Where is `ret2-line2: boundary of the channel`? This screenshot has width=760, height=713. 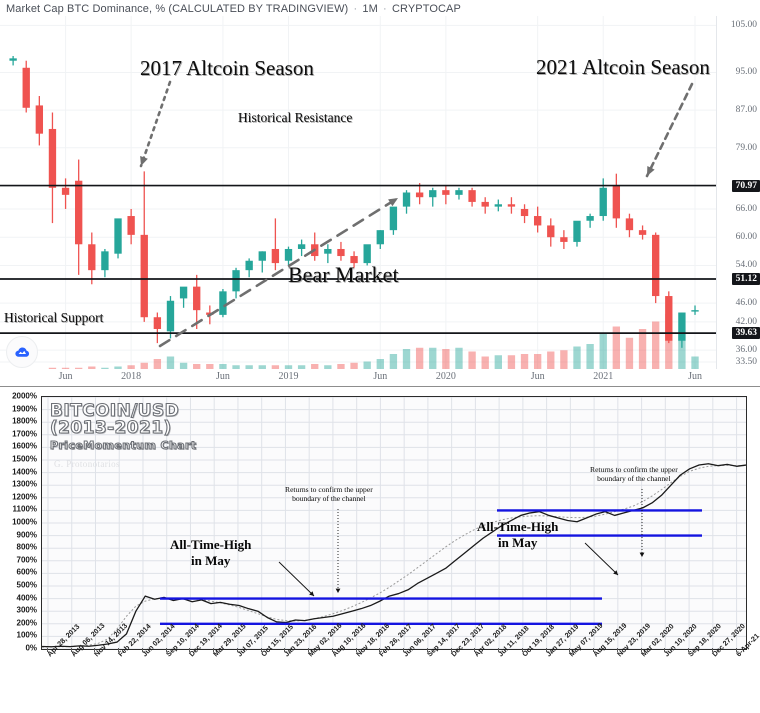
ret2-line2: boundary of the channel is located at coordinates (634, 478).